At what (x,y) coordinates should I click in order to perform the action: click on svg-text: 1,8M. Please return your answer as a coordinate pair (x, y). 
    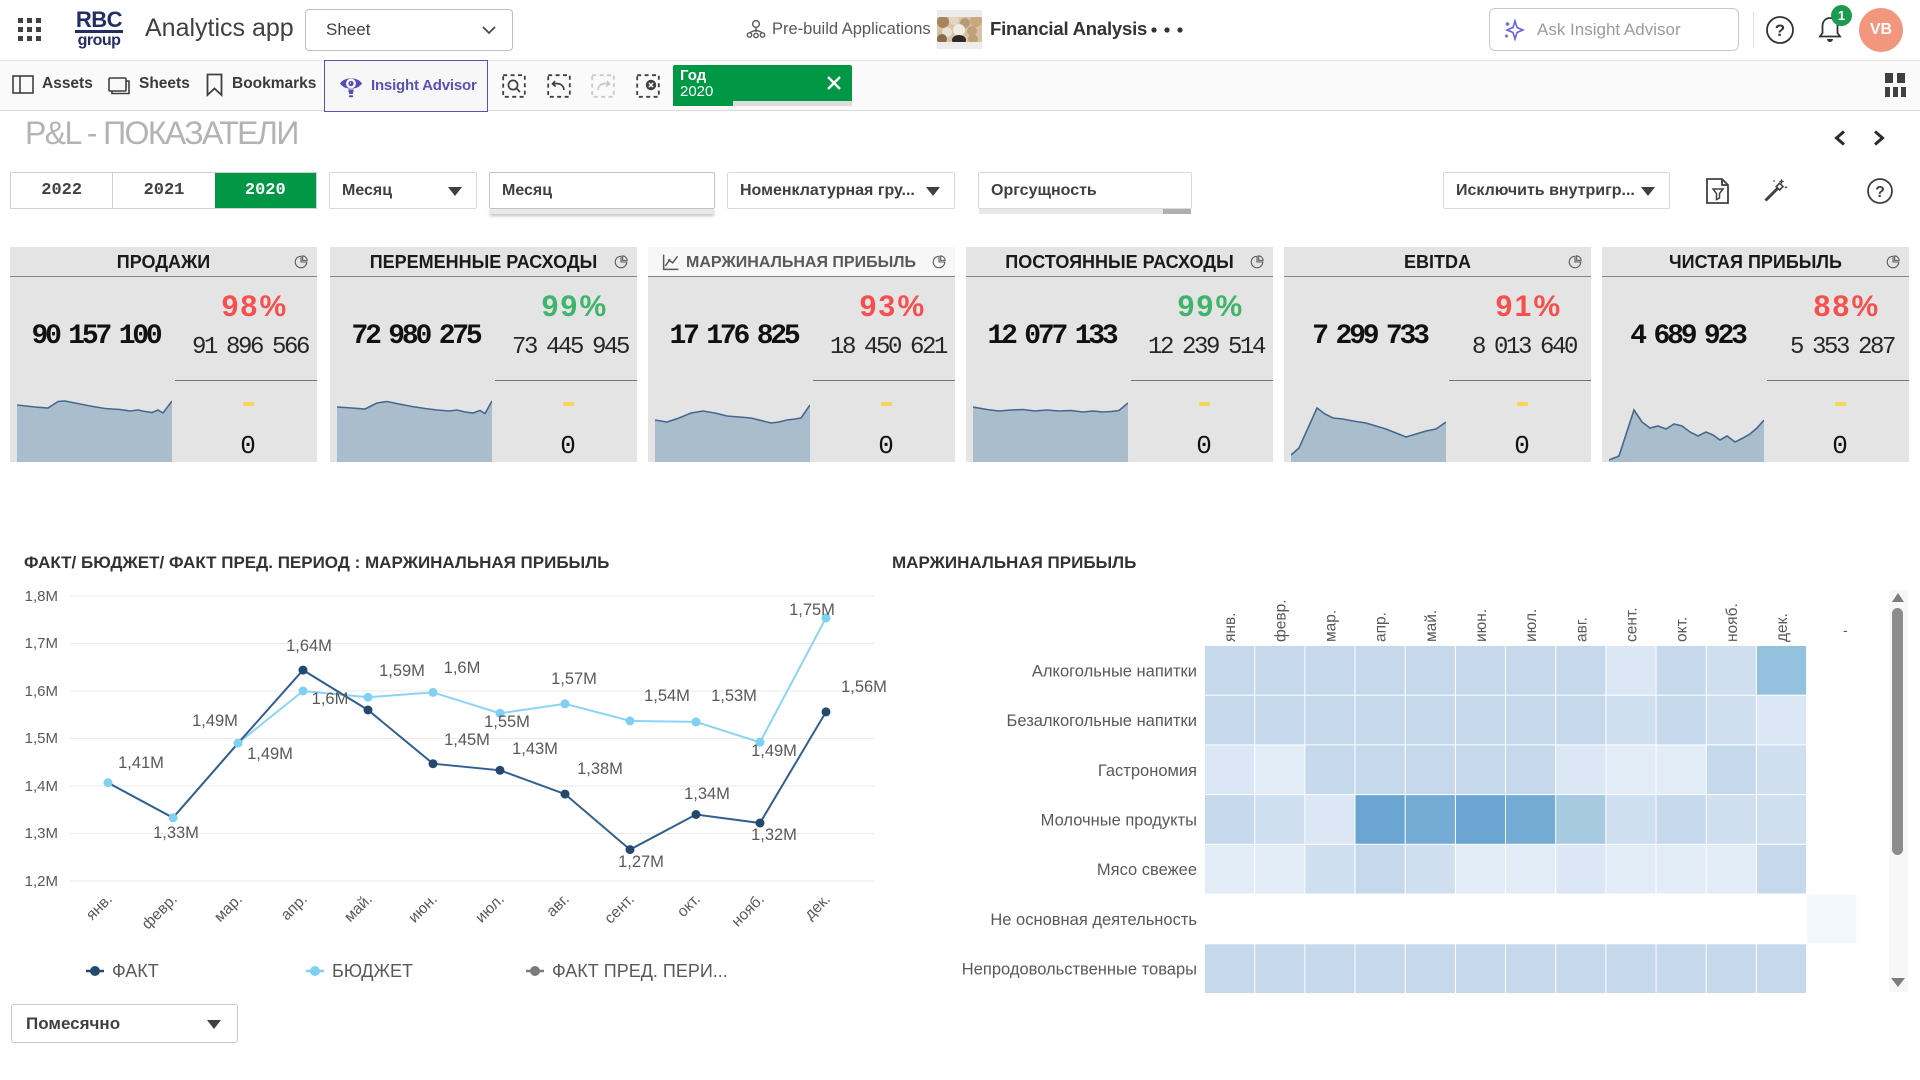
    Looking at the image, I should click on (41, 596).